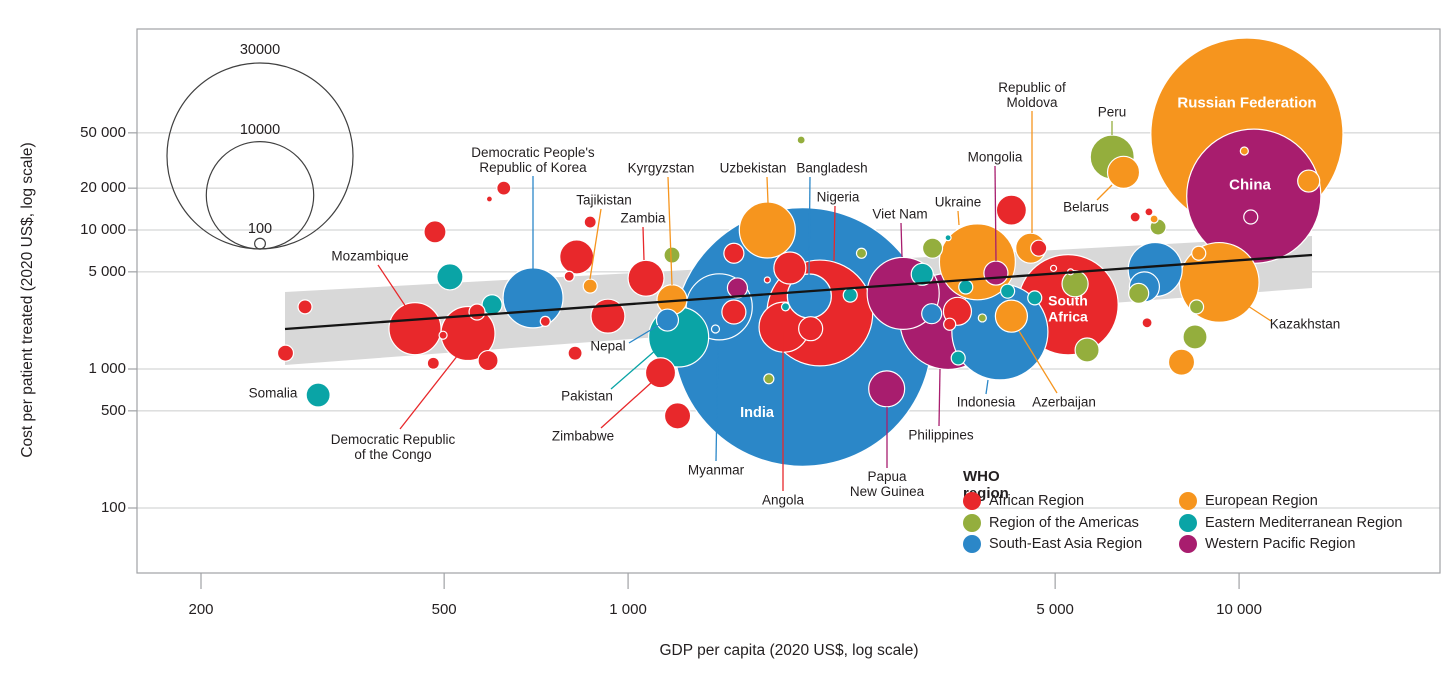 The image size is (1455, 683). What do you see at coordinates (583, 436) in the screenshot?
I see `label-zimbabwe: Zimbabwe` at bounding box center [583, 436].